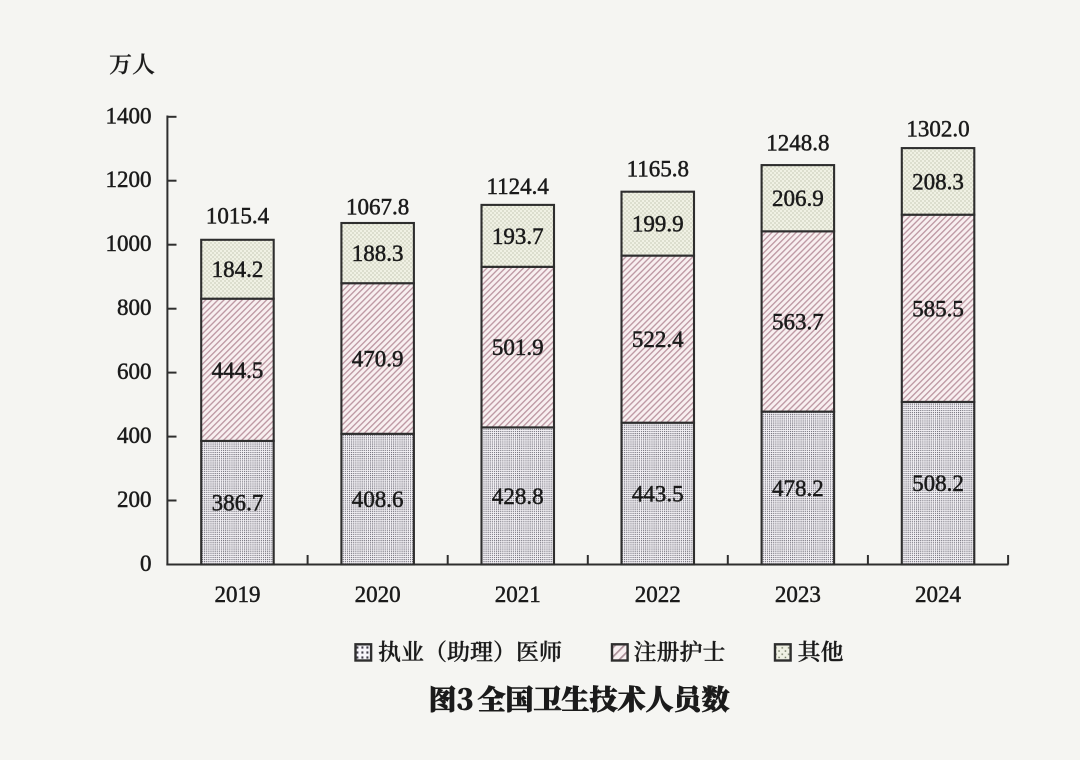 This screenshot has height=760, width=1080. I want to click on svg-text: 478.2, so click(798, 488).